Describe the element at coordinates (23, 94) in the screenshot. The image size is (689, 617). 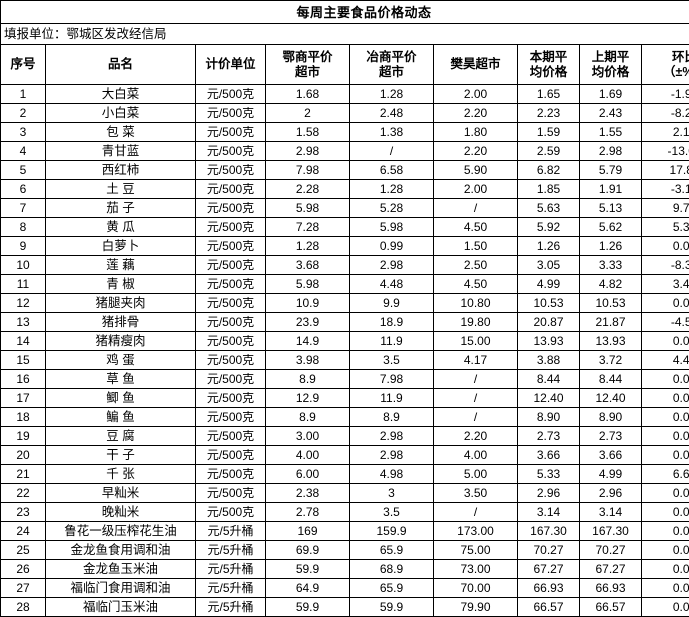
I see `cell-index: 1` at that location.